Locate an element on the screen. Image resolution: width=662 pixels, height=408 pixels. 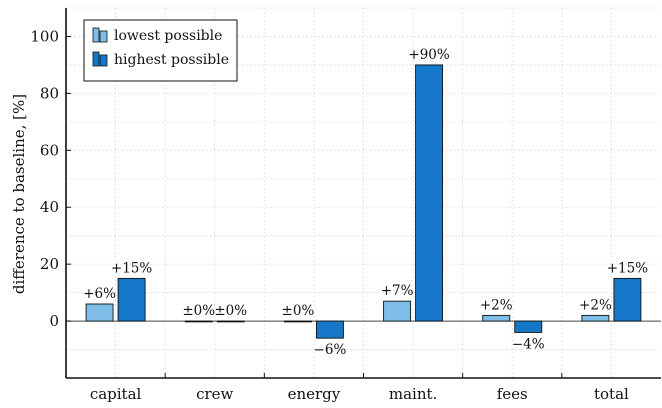
bar-energy-s1 is located at coordinates (329, 329).